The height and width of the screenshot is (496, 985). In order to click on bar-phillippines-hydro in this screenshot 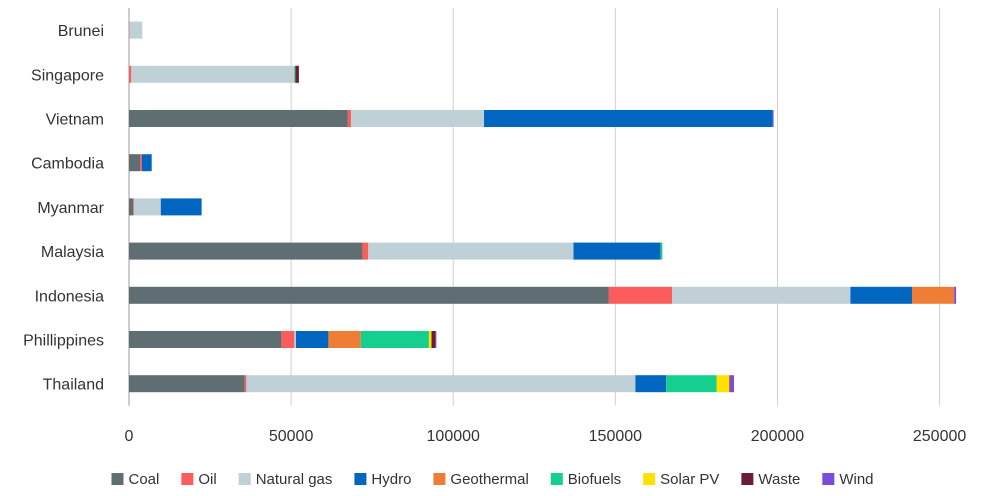, I will do `click(312, 339)`.